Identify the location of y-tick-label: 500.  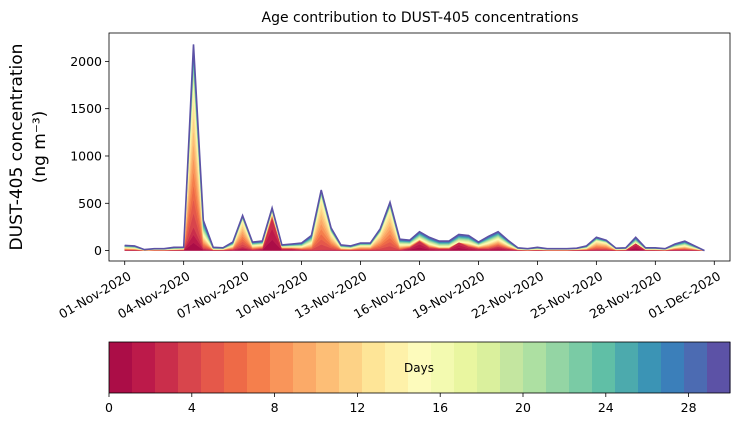
(90, 203).